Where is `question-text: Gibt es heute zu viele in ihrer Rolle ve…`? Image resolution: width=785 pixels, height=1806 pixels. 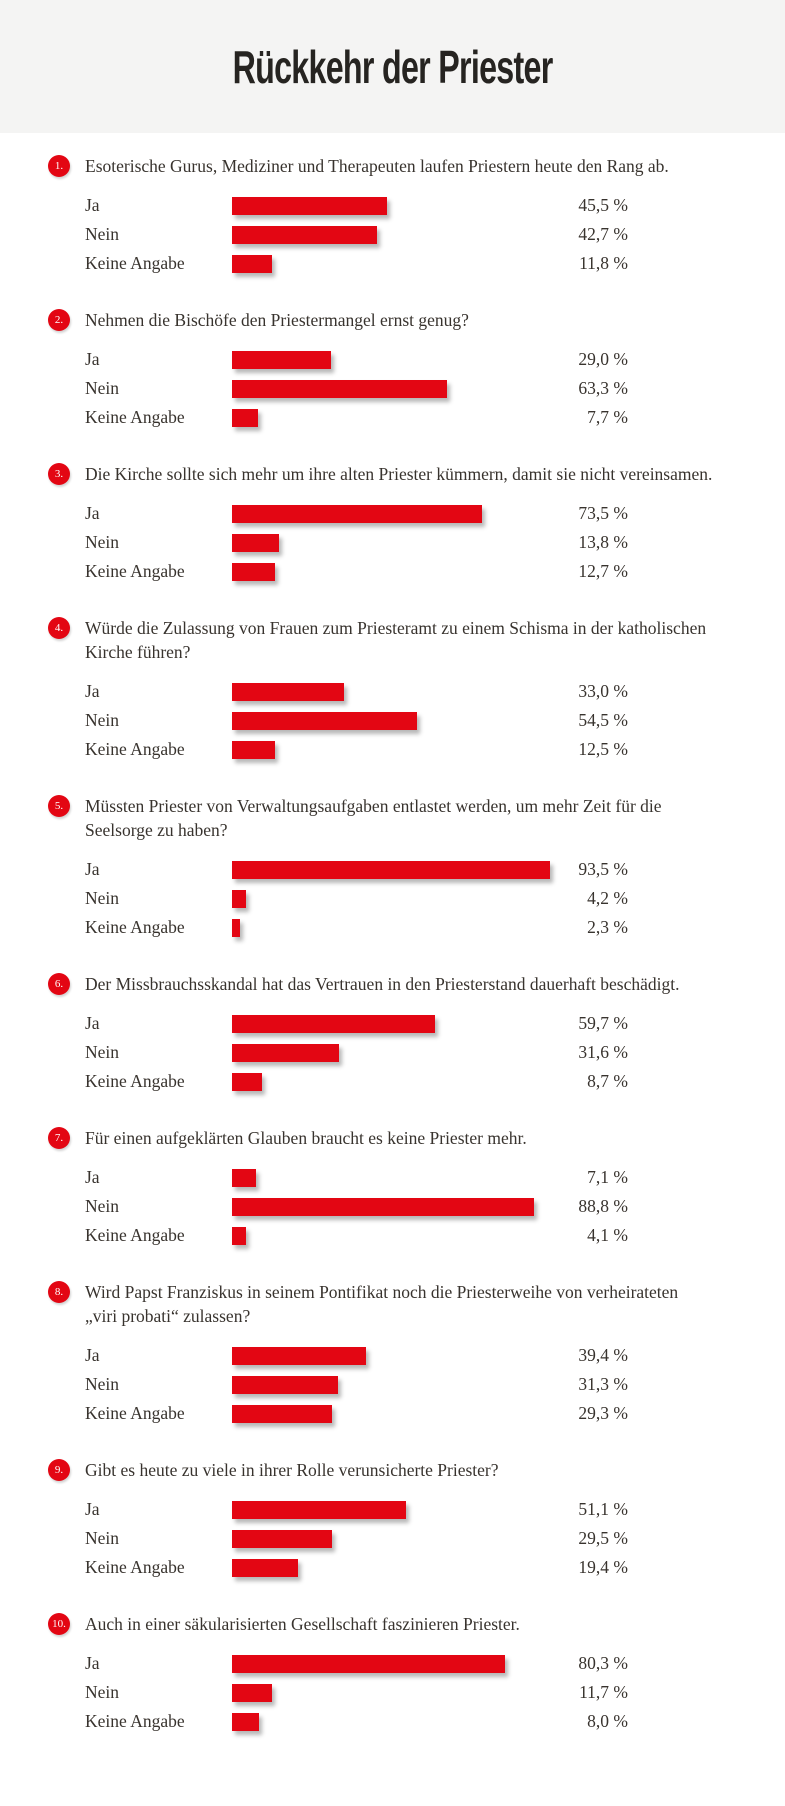 question-text: Gibt es heute zu viele in ihrer Rolle ve… is located at coordinates (292, 1470).